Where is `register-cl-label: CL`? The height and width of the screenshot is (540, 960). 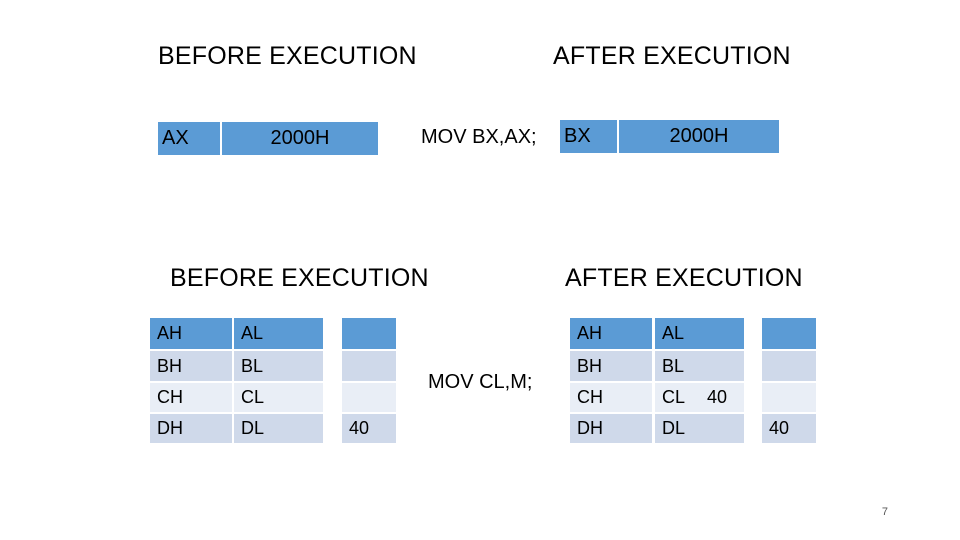 register-cl-label: CL is located at coordinates (674, 397).